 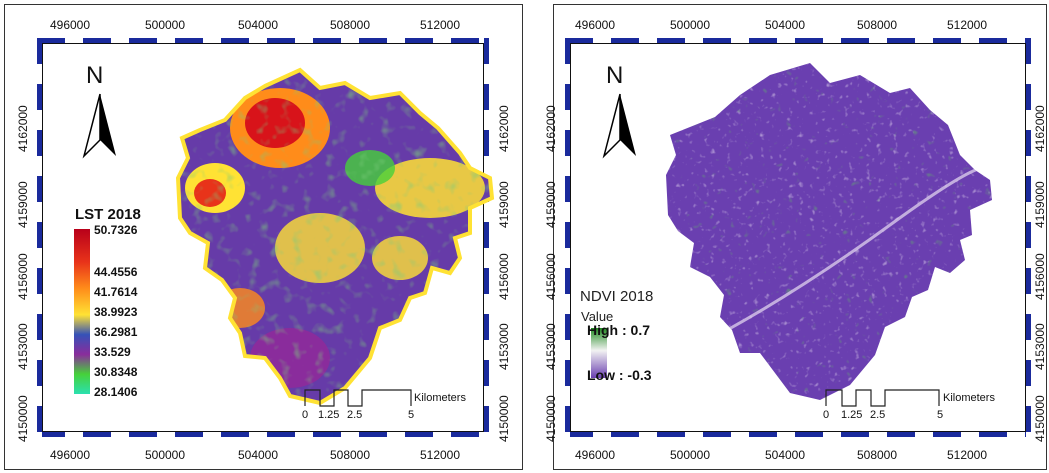 What do you see at coordinates (263, 434) in the screenshot?
I see `lst-bottom-graticule-band` at bounding box center [263, 434].